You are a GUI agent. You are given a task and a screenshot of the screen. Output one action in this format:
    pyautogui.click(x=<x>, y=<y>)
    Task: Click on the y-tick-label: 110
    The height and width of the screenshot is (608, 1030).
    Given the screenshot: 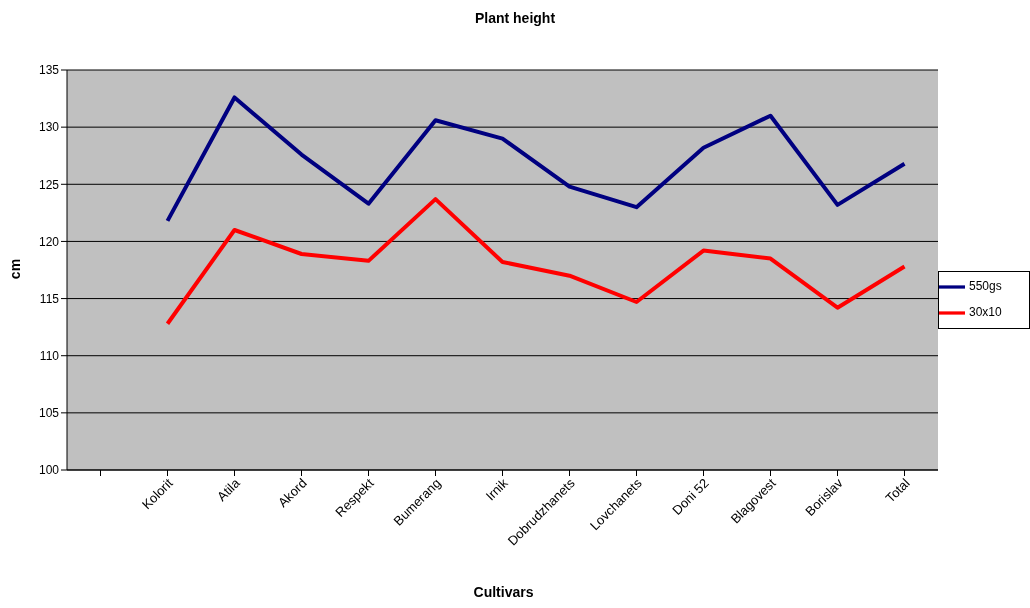 What is the action you would take?
    pyautogui.click(x=49, y=355)
    